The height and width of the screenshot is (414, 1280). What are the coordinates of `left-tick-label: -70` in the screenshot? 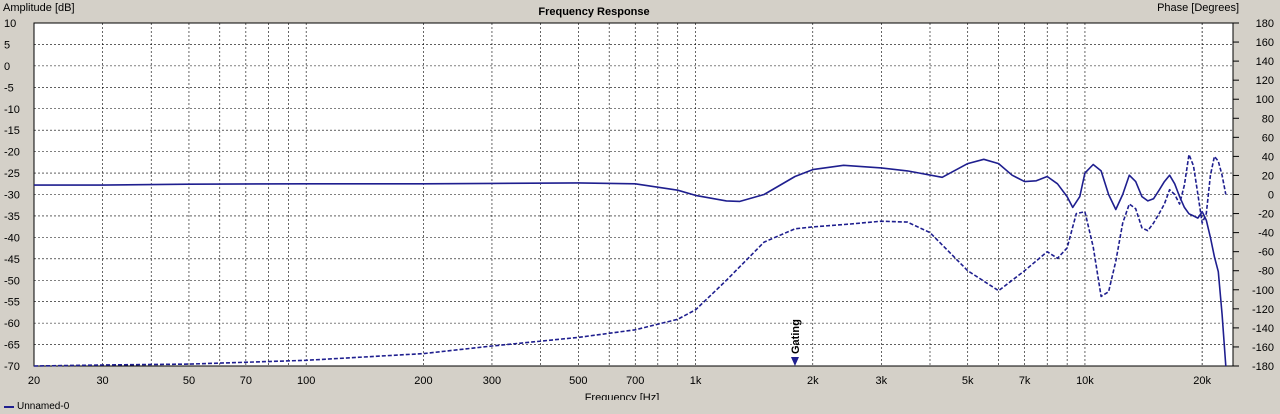 It's located at (12, 367).